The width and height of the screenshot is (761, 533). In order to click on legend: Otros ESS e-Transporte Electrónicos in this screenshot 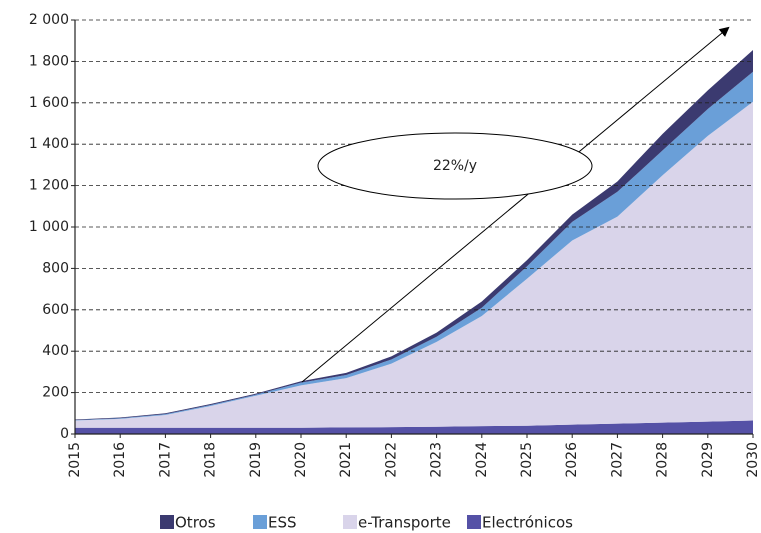, I will do `click(366, 523)`.